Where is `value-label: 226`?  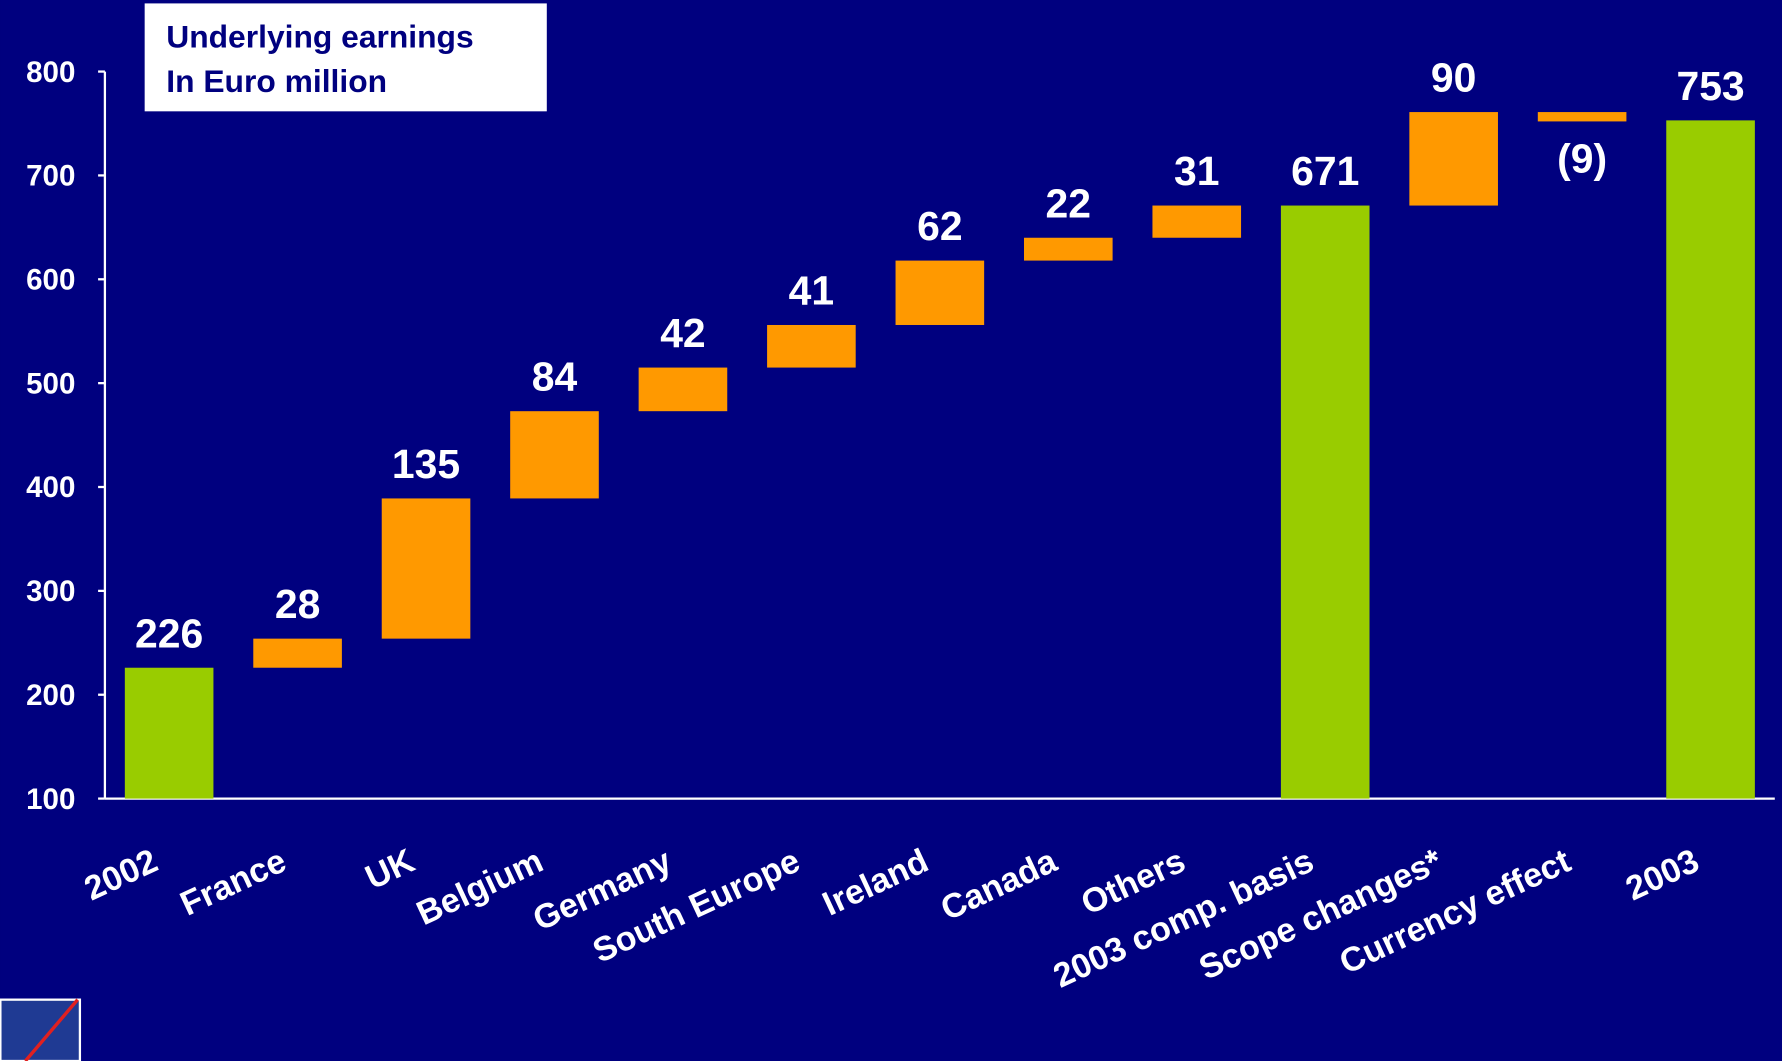 value-label: 226 is located at coordinates (169, 633).